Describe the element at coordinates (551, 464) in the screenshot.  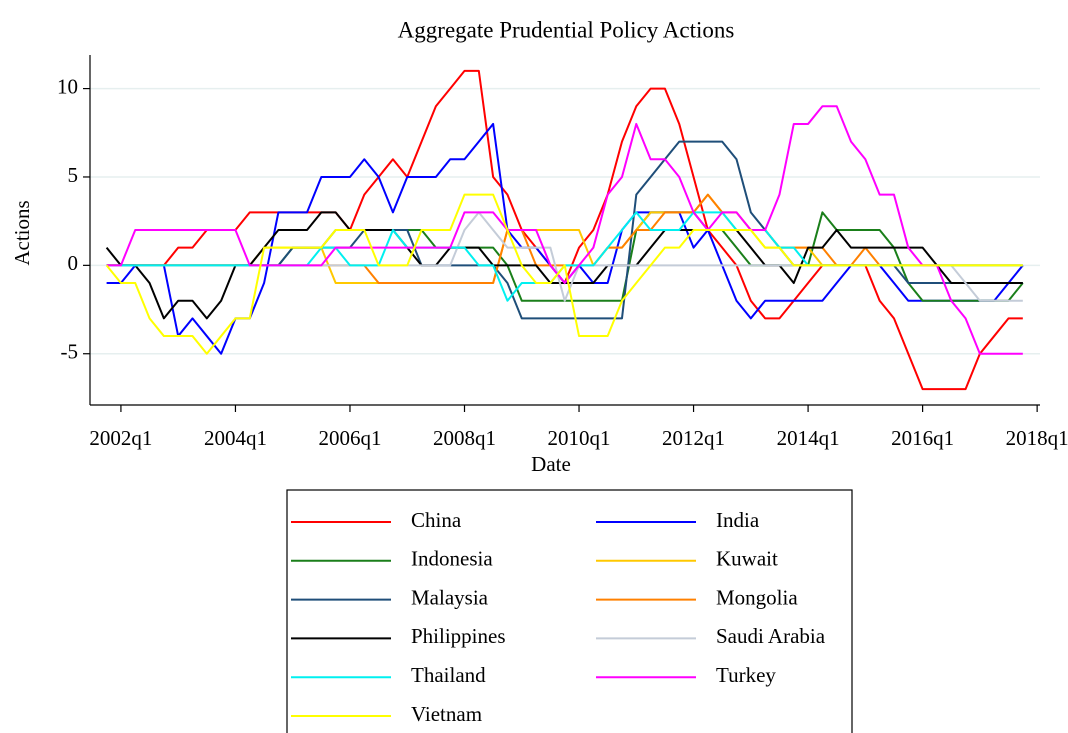
I see `x-axis-label: Date` at that location.